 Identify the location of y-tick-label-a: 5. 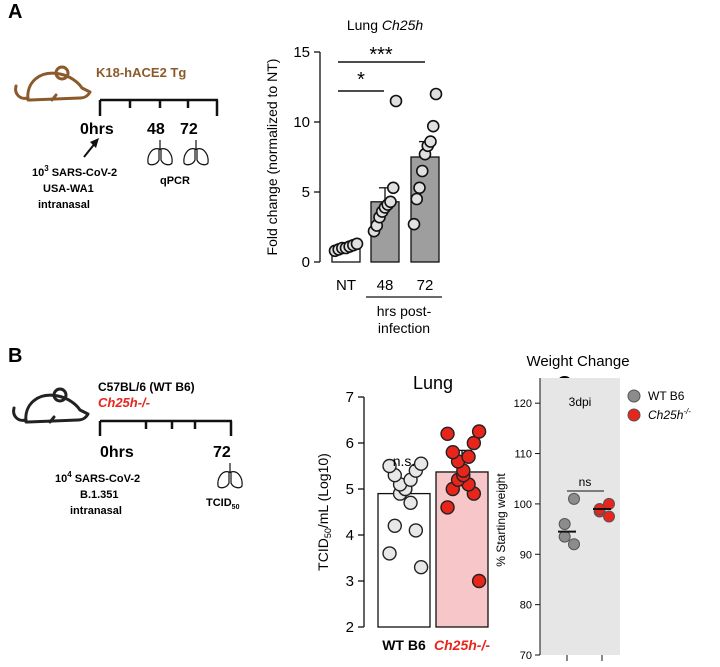
(306, 192).